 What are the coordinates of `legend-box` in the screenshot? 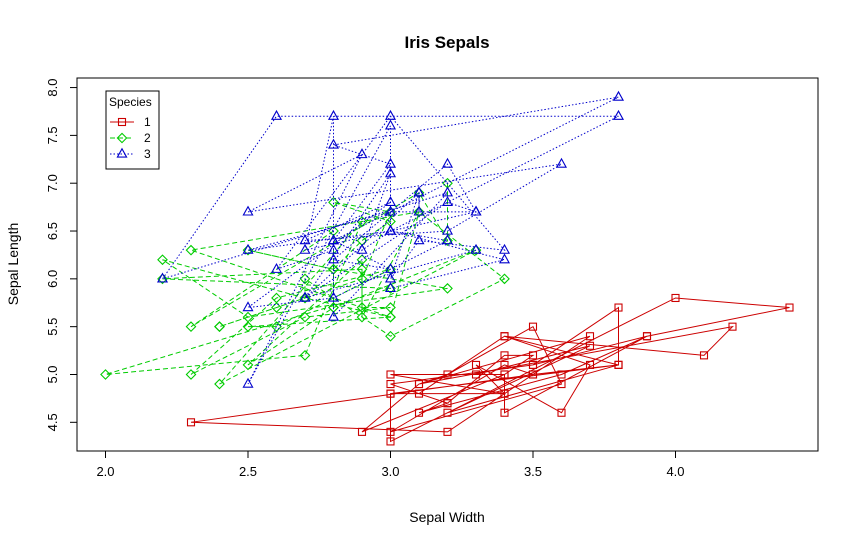 It's located at (132, 130).